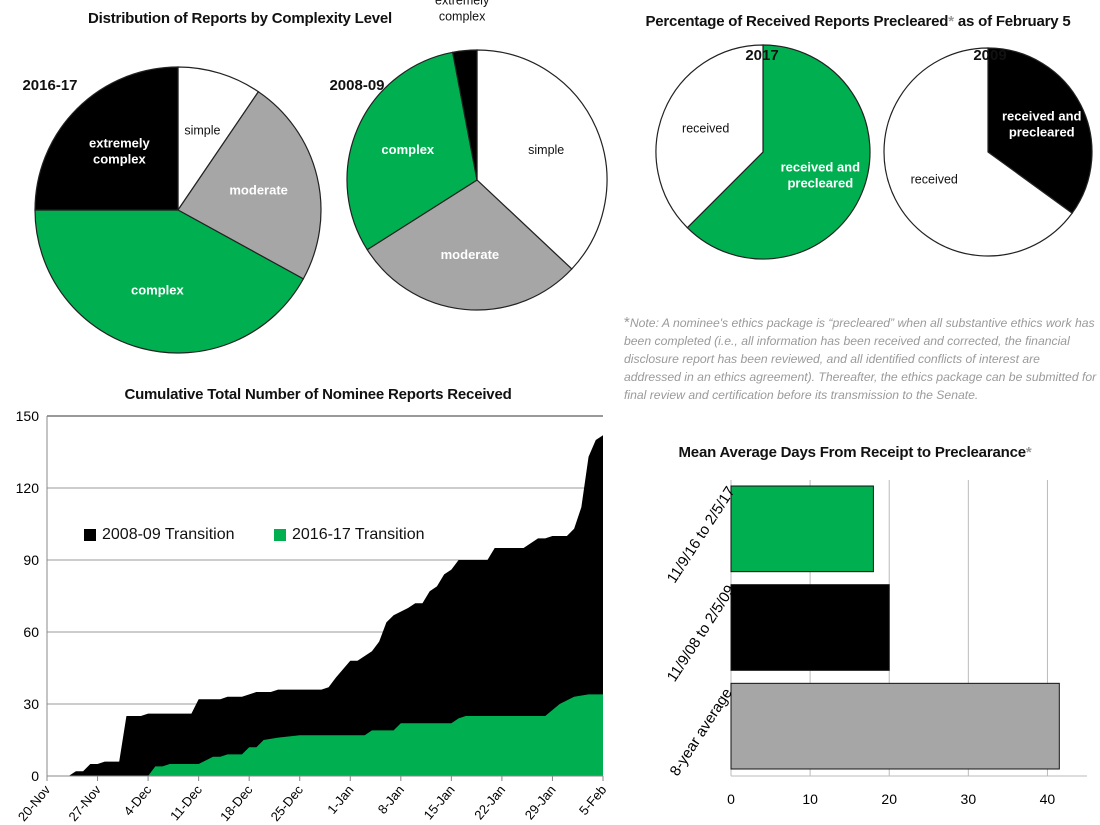 Image resolution: width=1100 pixels, height=825 pixels. I want to click on x-tick-label: 22-Jan, so click(489, 802).